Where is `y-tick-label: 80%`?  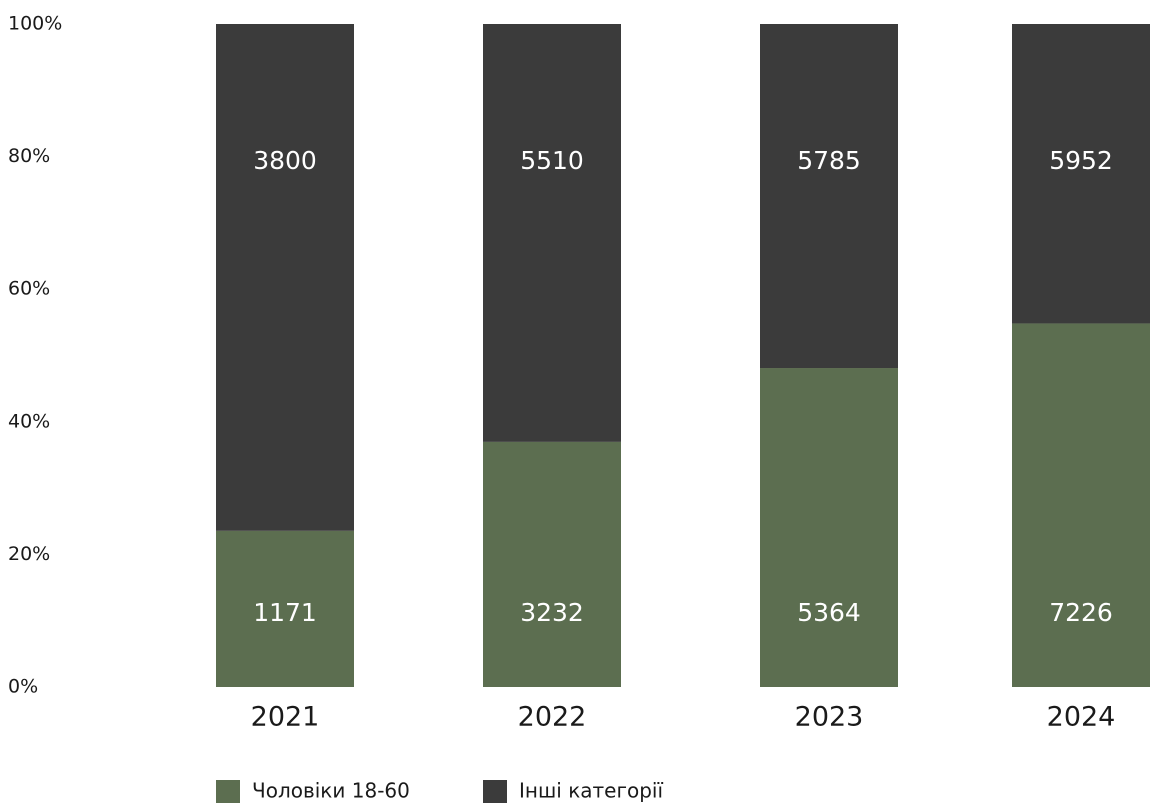 y-tick-label: 80% is located at coordinates (29, 156).